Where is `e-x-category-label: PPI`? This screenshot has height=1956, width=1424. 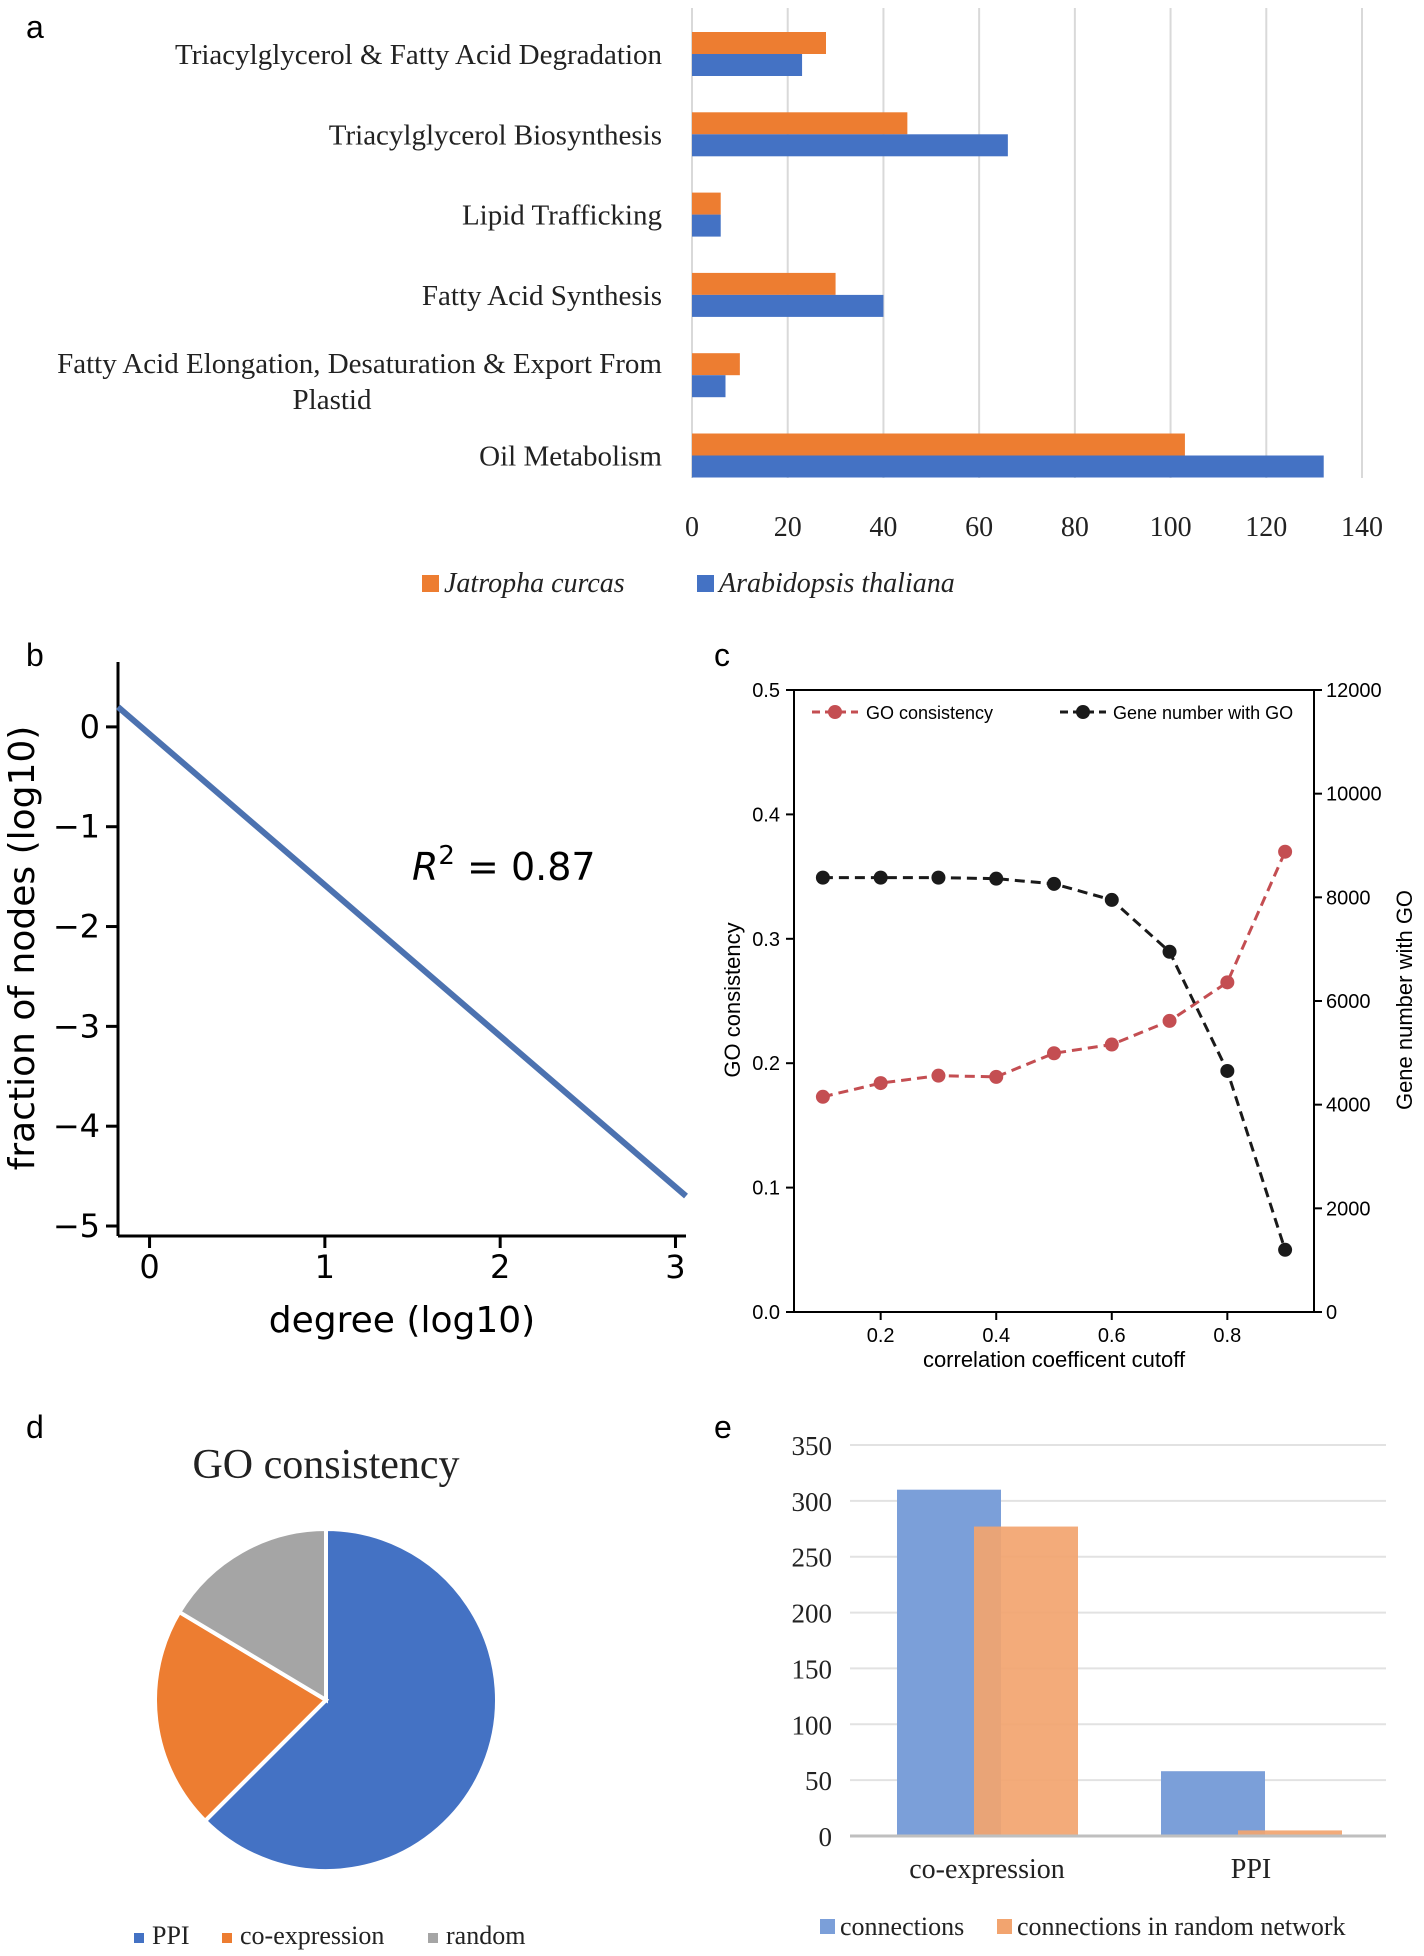 e-x-category-label: PPI is located at coordinates (1251, 1869).